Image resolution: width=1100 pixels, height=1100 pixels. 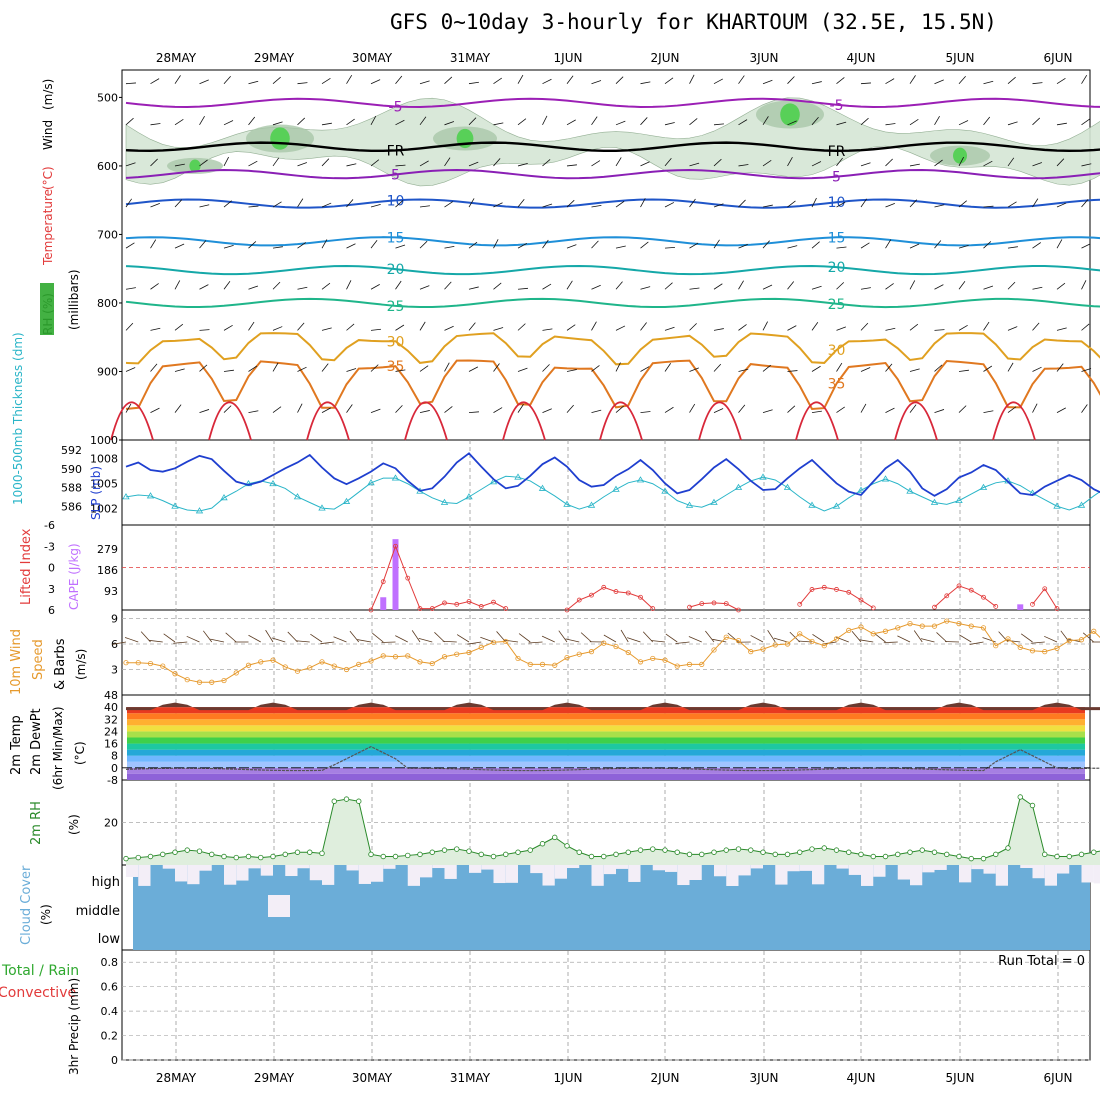 What do you see at coordinates (665, 58) in the screenshot?
I see `date-label-top: 2JUN` at bounding box center [665, 58].